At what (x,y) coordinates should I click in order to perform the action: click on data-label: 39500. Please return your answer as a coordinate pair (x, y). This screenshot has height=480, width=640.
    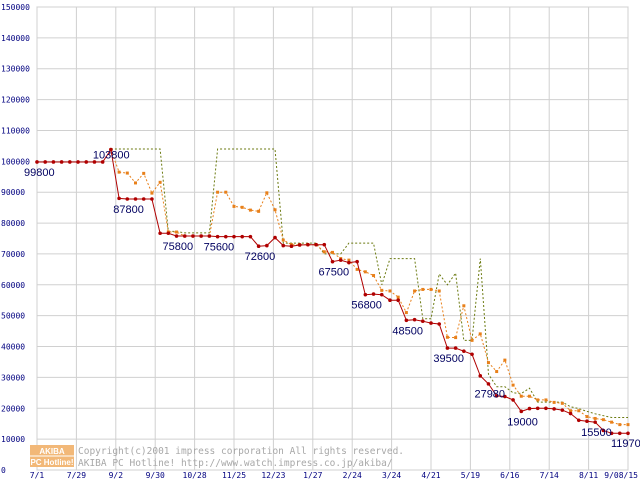
    Looking at the image, I should click on (448, 359).